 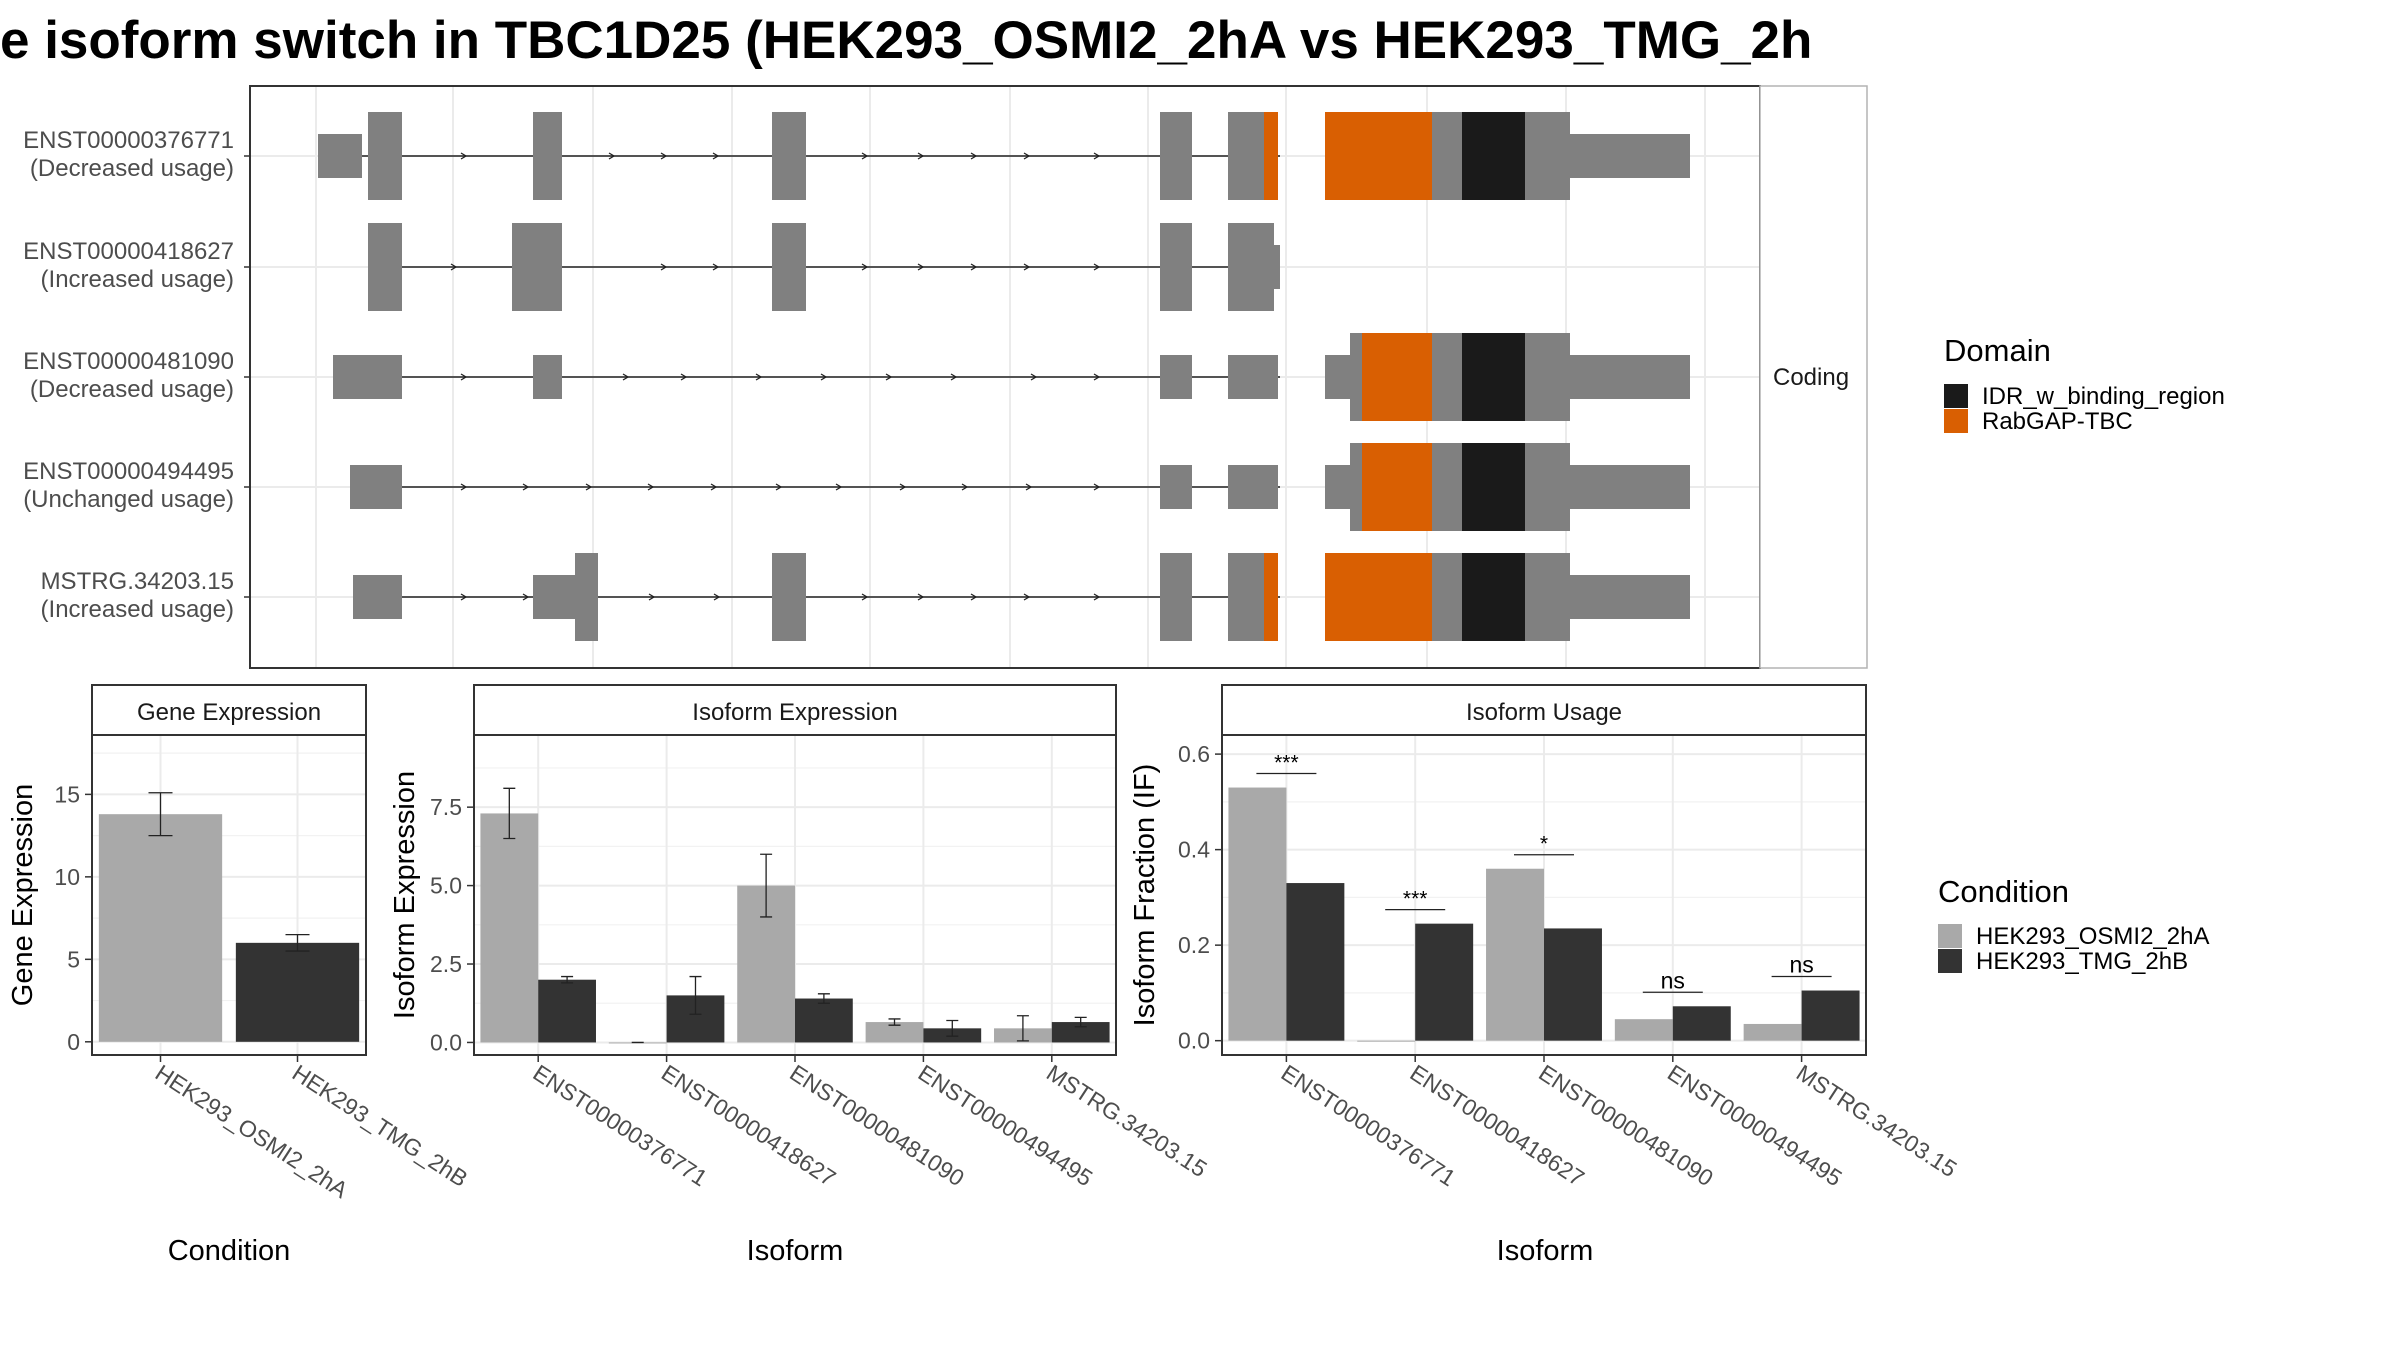 What do you see at coordinates (1950, 936) in the screenshot?
I see `legend-swatch` at bounding box center [1950, 936].